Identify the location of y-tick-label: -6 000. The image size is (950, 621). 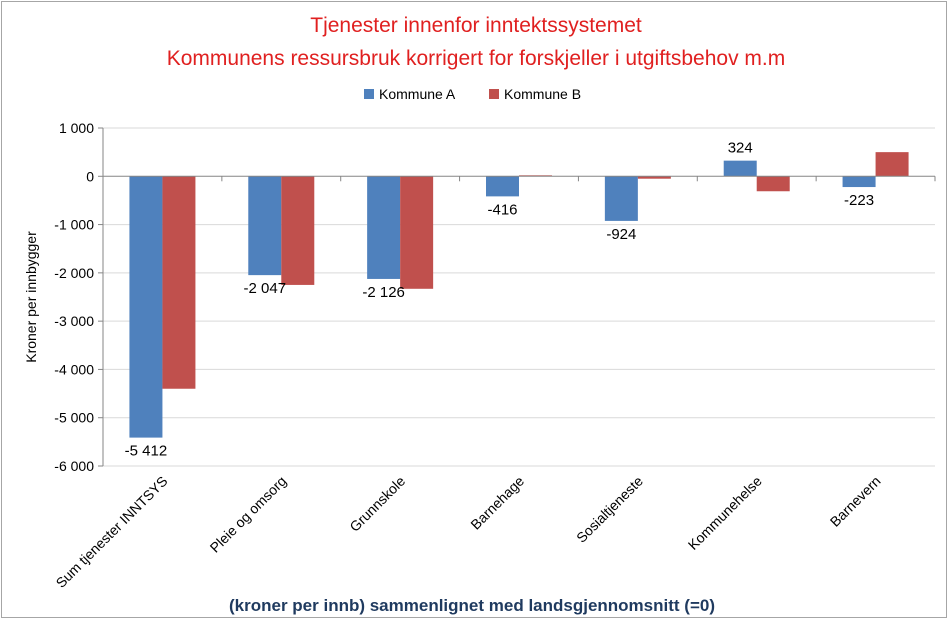
(74, 466).